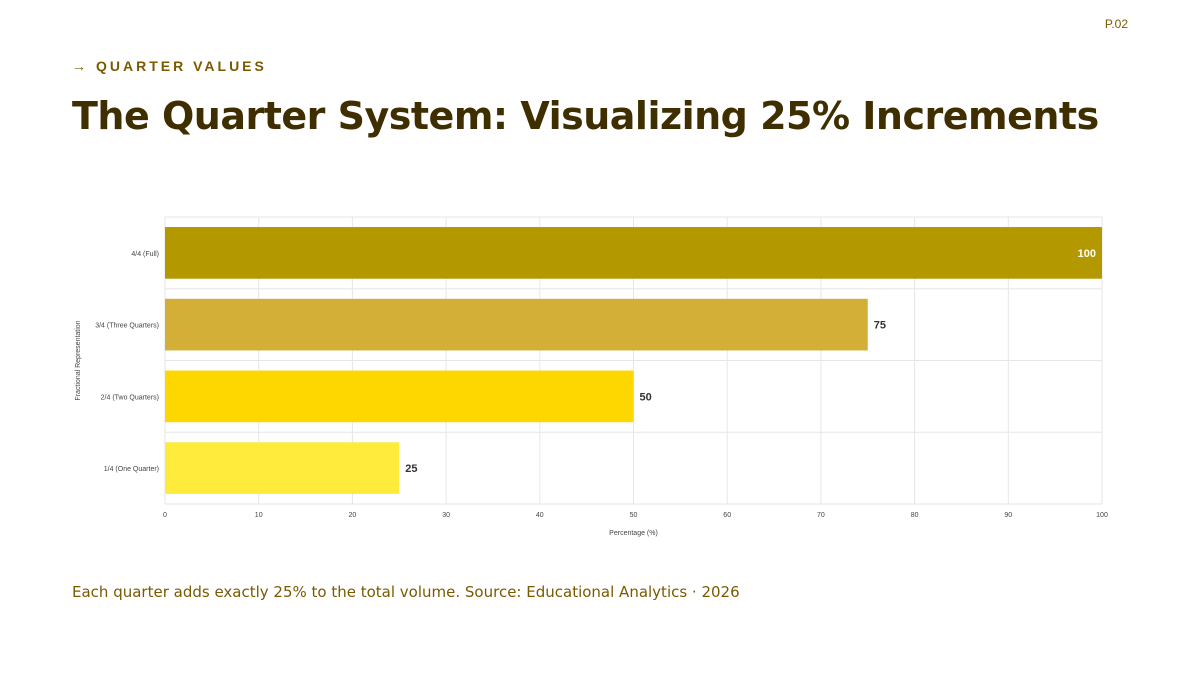 This screenshot has height=675, width=1200. What do you see at coordinates (540, 515) in the screenshot?
I see `x-tick-label: 40` at bounding box center [540, 515].